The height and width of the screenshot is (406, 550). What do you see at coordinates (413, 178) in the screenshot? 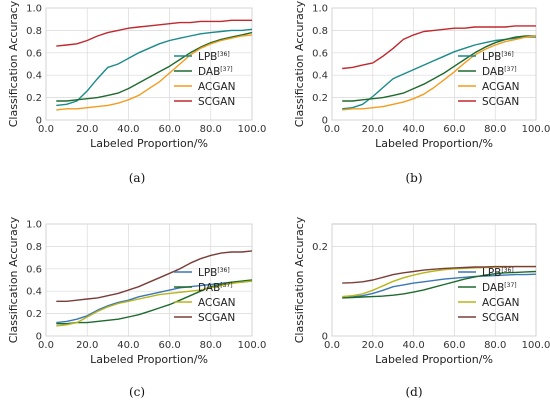
I see `panel-caption: (b)` at bounding box center [413, 178].